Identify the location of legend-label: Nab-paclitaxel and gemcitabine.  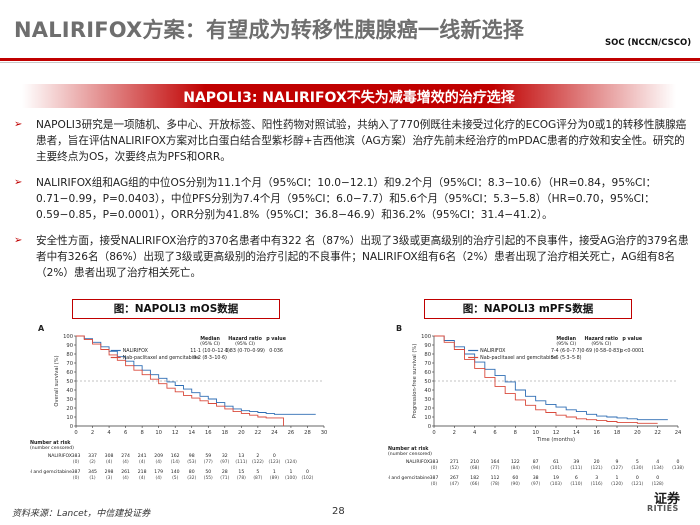
(518, 358).